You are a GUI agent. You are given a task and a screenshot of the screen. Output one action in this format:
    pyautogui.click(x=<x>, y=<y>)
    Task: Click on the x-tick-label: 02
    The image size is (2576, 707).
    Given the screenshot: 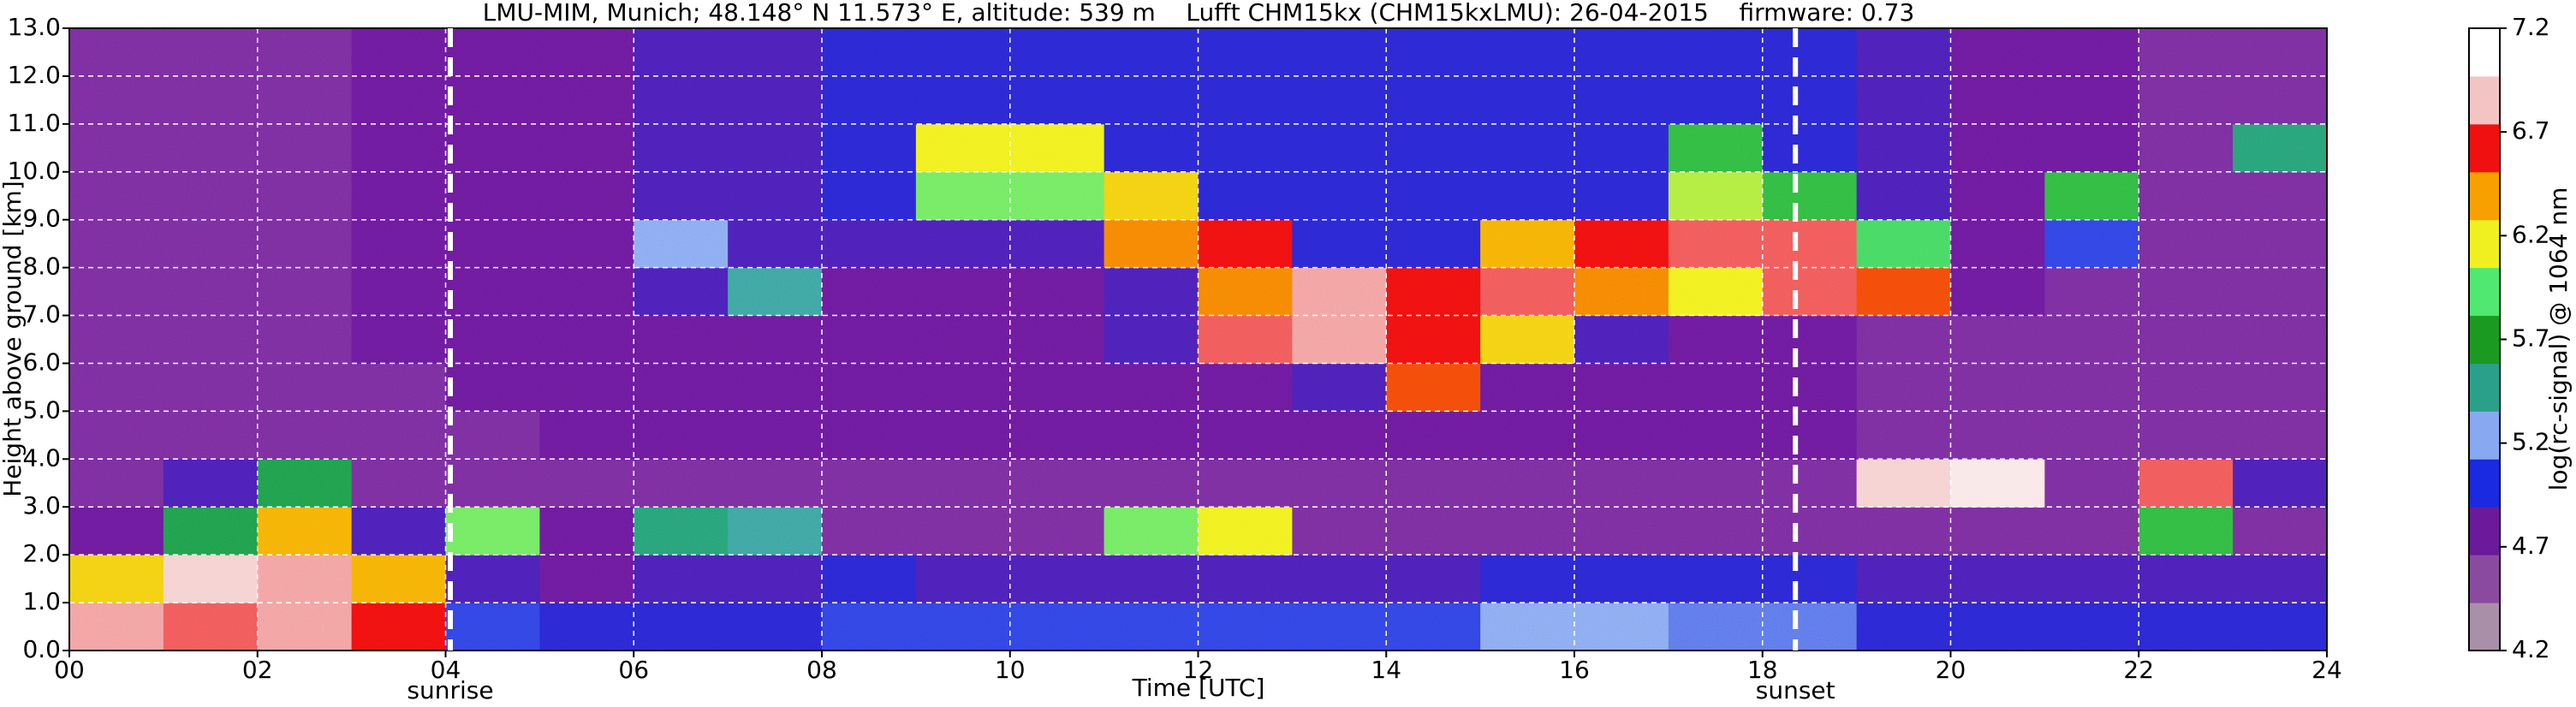 What is the action you would take?
    pyautogui.click(x=257, y=670)
    